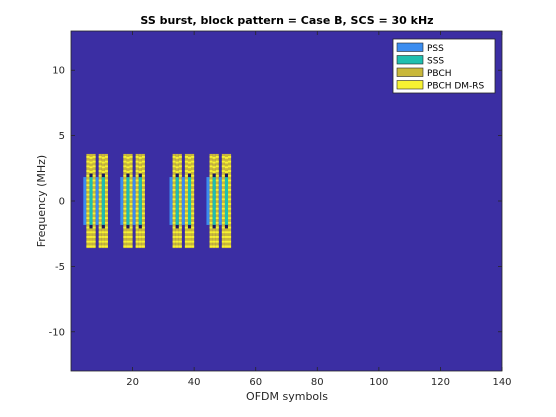  What do you see at coordinates (226, 201) in the screenshot?
I see `sss-block` at bounding box center [226, 201].